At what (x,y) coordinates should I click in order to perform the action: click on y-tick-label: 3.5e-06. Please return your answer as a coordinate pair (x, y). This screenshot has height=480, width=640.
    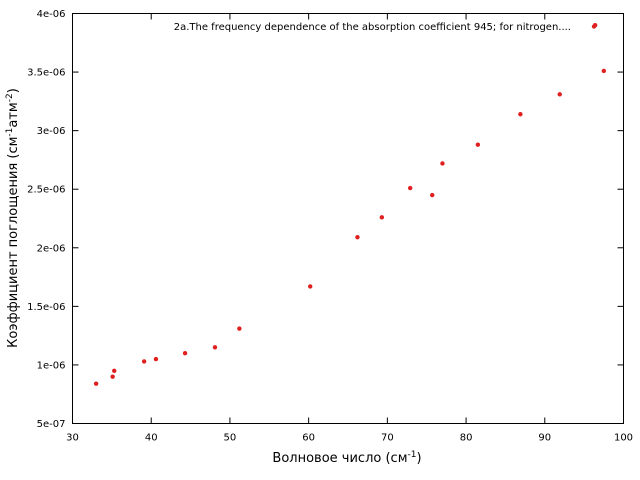
    Looking at the image, I should click on (46, 73).